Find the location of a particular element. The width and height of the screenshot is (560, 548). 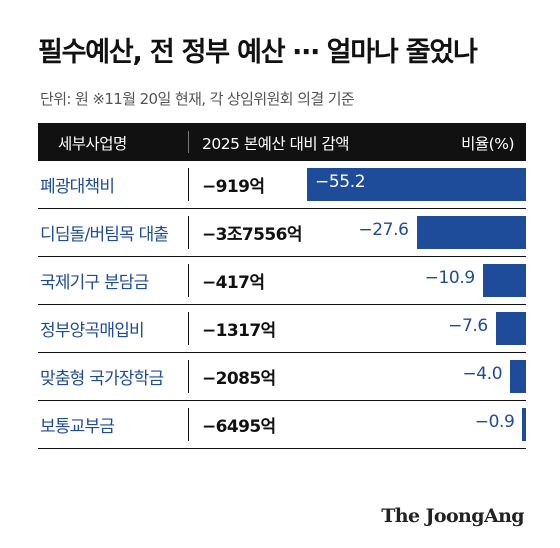

category-label: 국제기구 분담금 is located at coordinates (94, 283).